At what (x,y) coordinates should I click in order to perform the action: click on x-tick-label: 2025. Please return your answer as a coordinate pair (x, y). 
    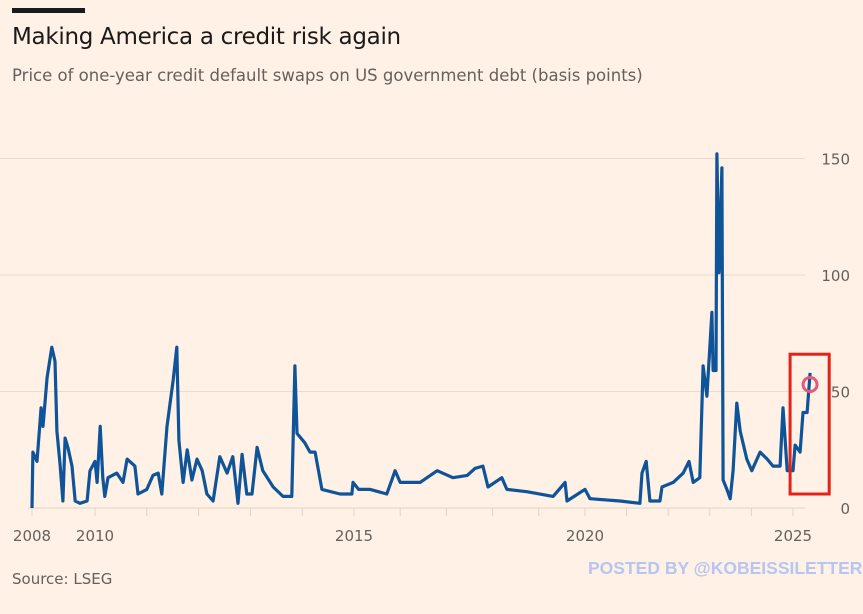
    Looking at the image, I should click on (793, 536).